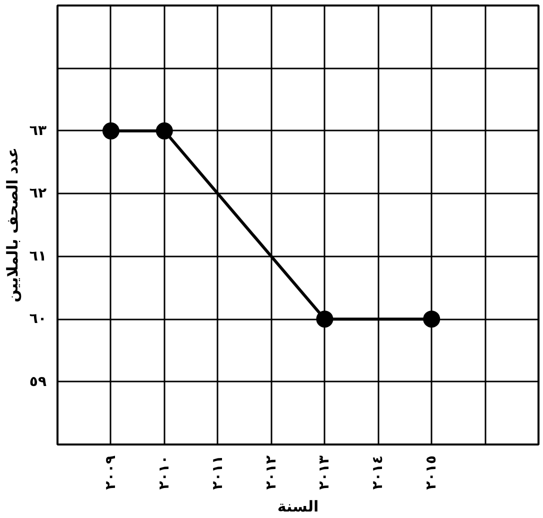 This screenshot has width=543, height=518. I want to click on y-tick-label: ٥٩, so click(38, 382).